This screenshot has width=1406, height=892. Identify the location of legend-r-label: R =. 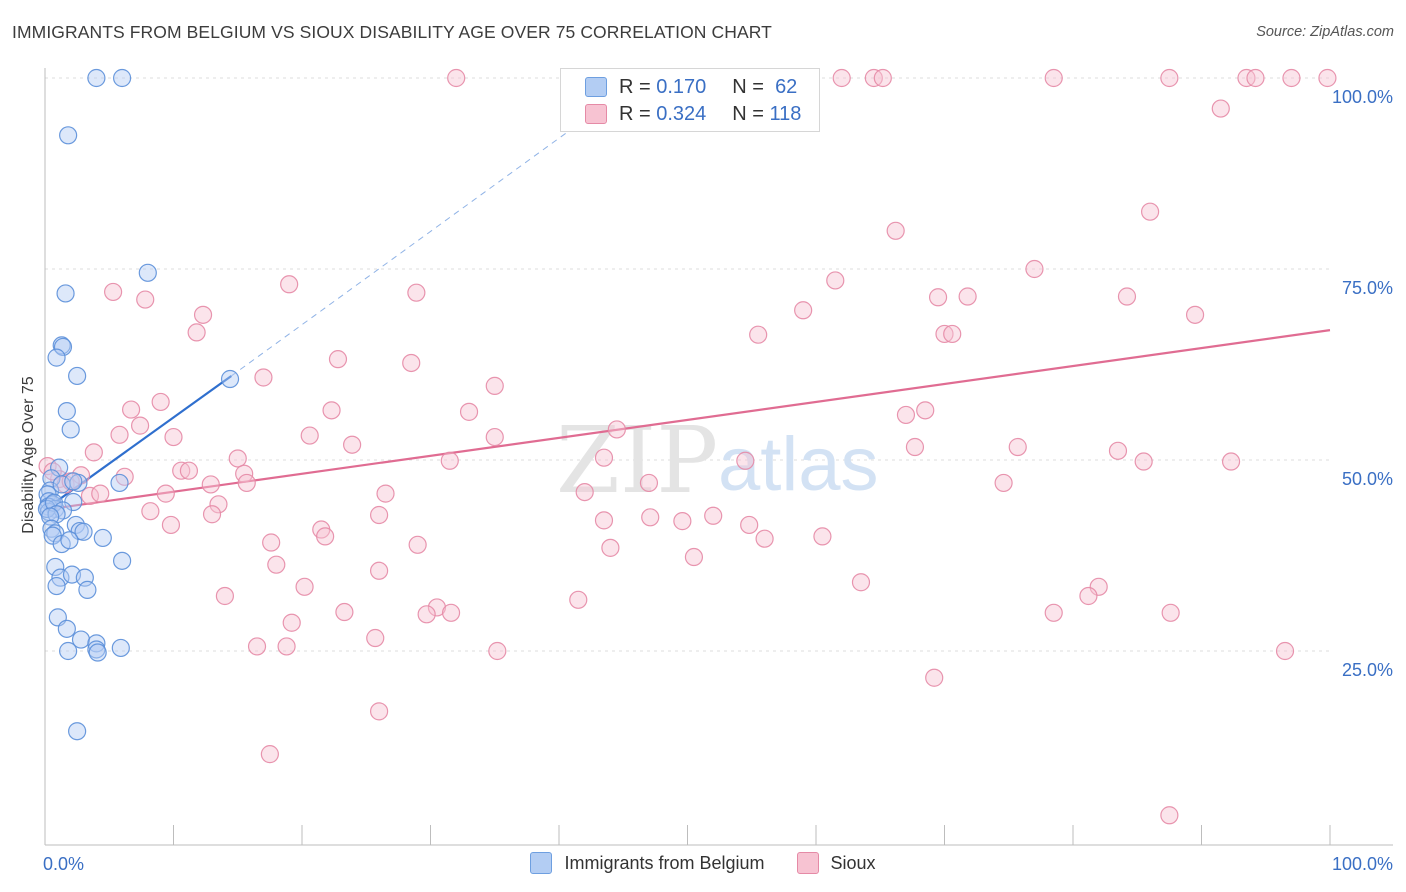
(635, 86).